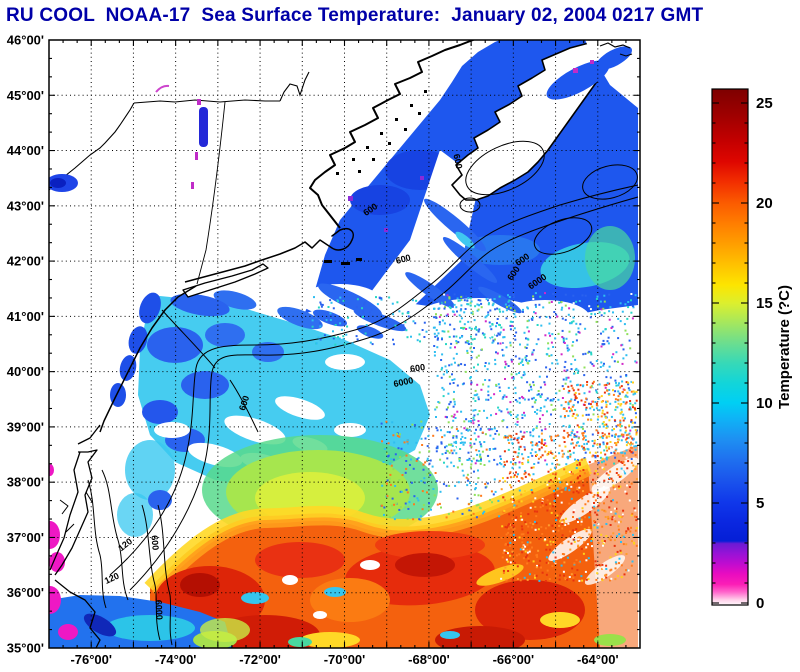  What do you see at coordinates (730, 353) in the screenshot?
I see `colorbar-ticks` at bounding box center [730, 353].